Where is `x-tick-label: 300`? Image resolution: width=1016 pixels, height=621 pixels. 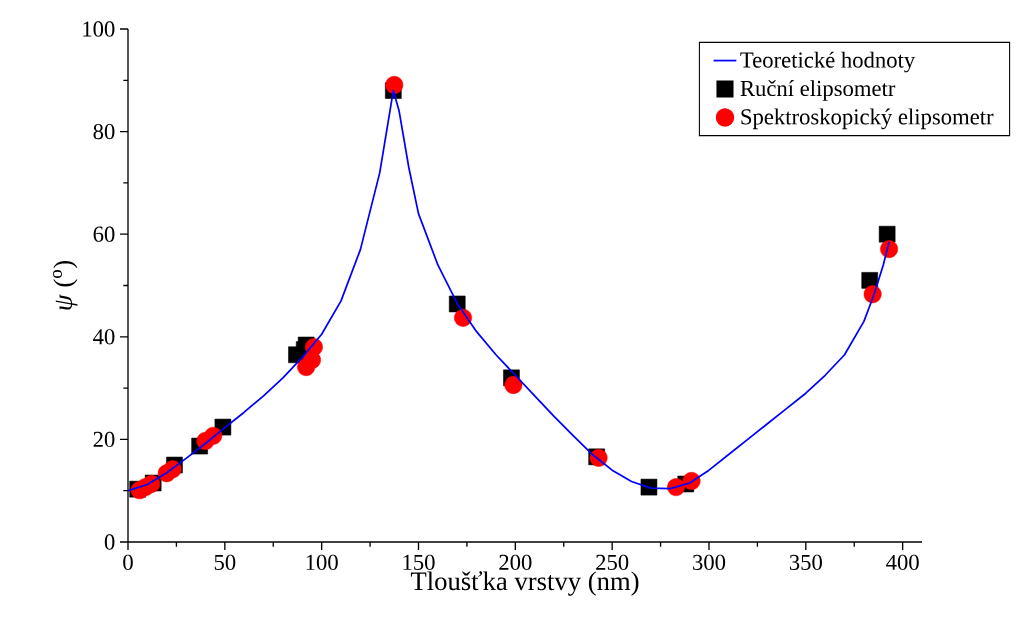
x-tick-label: 300 is located at coordinates (709, 562).